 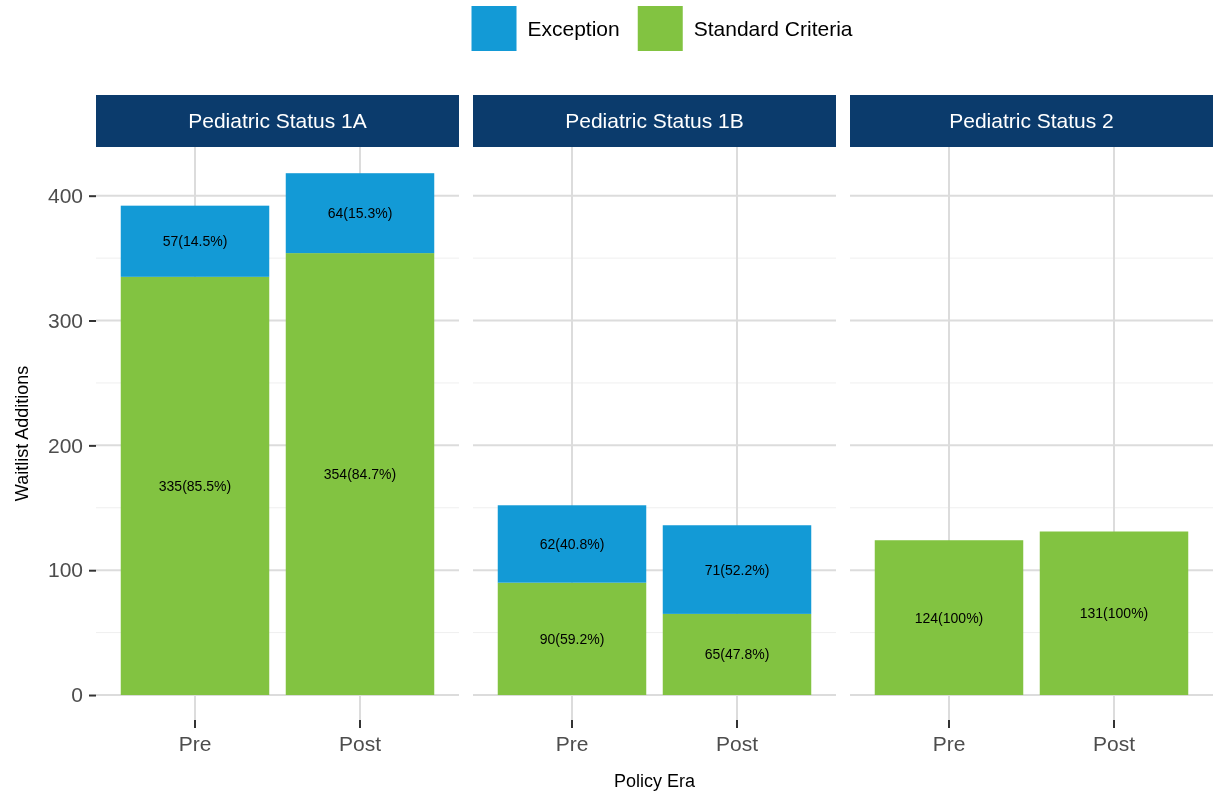 I want to click on y-tick-label: 200, so click(x=65, y=445).